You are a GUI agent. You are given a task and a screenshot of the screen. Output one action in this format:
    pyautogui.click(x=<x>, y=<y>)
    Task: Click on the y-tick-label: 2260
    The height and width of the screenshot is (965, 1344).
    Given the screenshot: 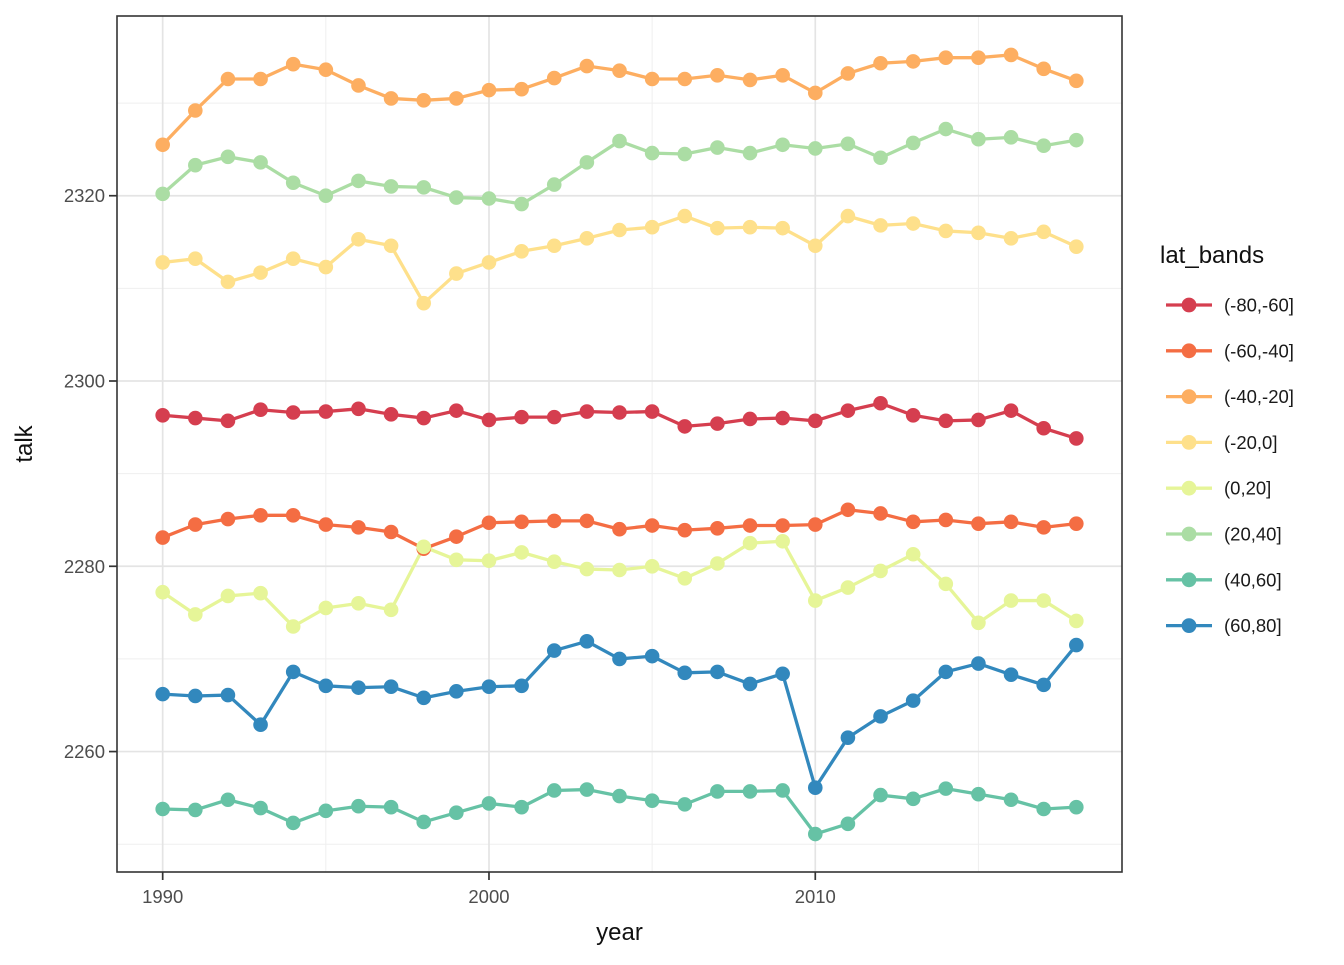 What is the action you would take?
    pyautogui.click(x=84, y=751)
    